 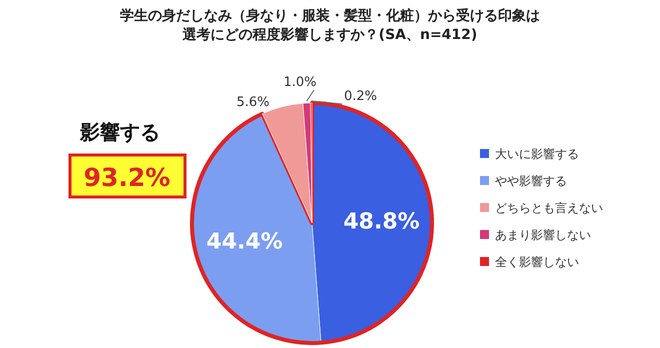 I want to click on data-label: 44.4%, so click(x=244, y=241).